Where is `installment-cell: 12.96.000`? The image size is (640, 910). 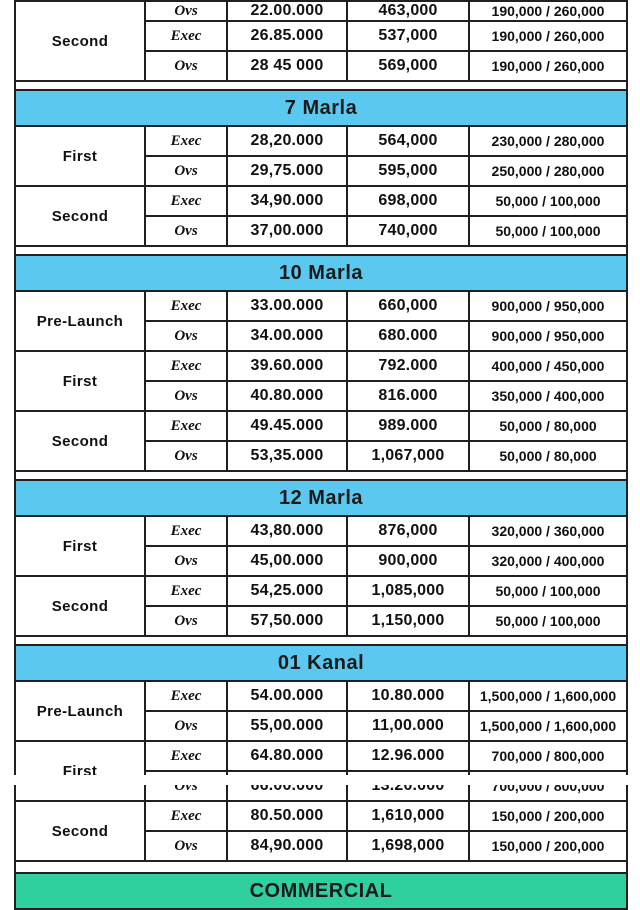
installment-cell: 12.96.000 is located at coordinates (408, 756).